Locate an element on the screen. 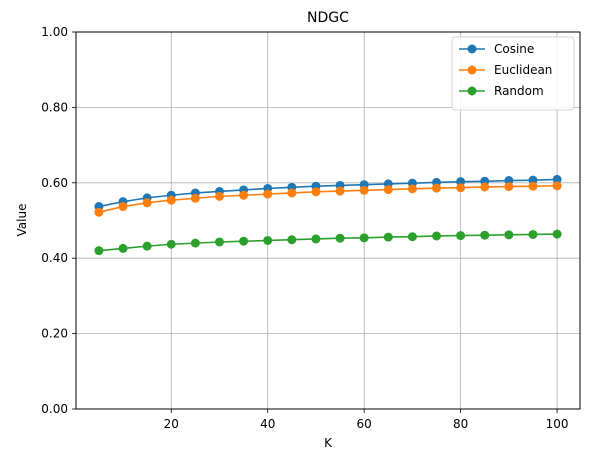 Image resolution: width=589 pixels, height=453 pixels. legend-label: Cosine is located at coordinates (514, 49).